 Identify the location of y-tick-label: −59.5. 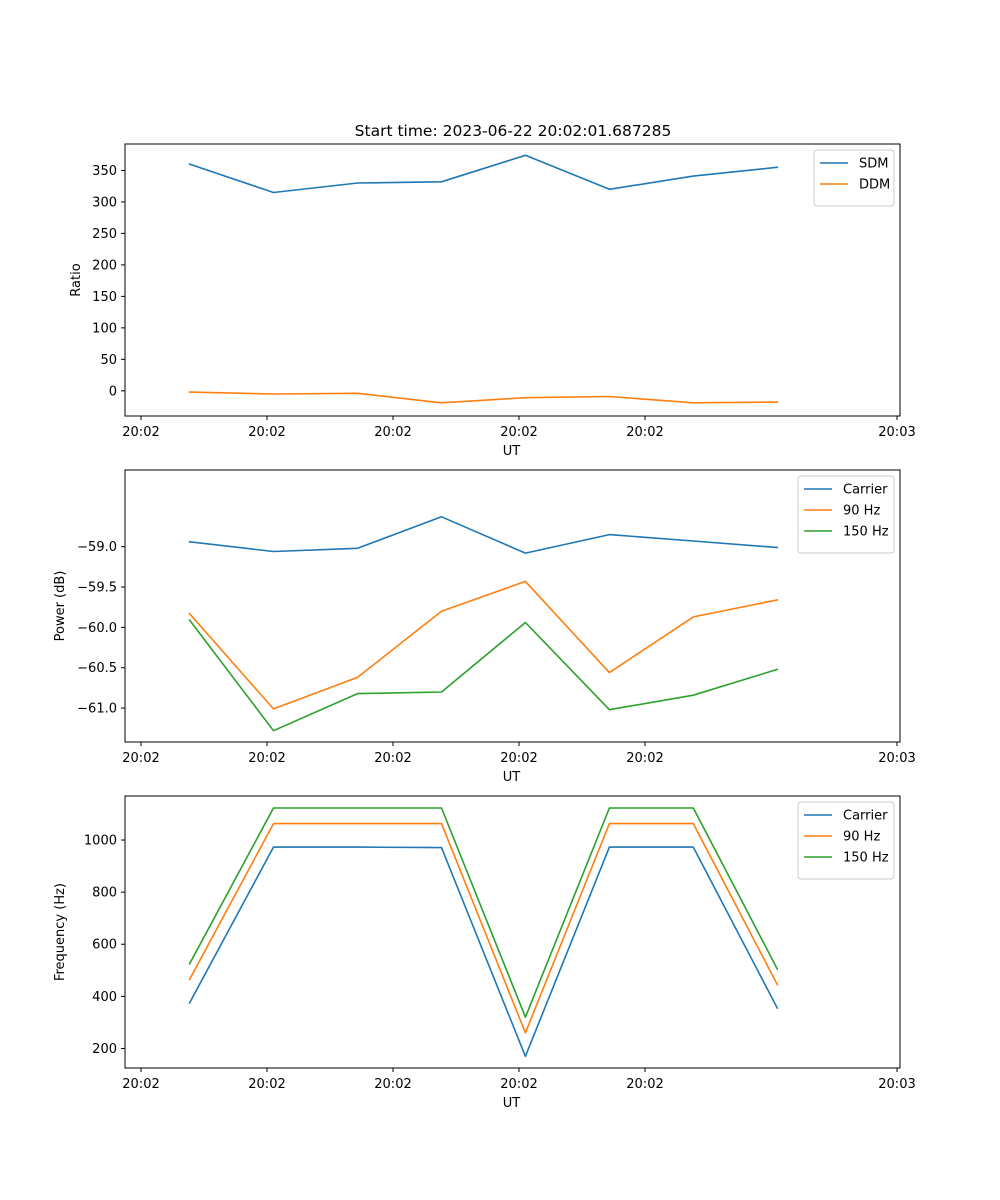
(97, 588).